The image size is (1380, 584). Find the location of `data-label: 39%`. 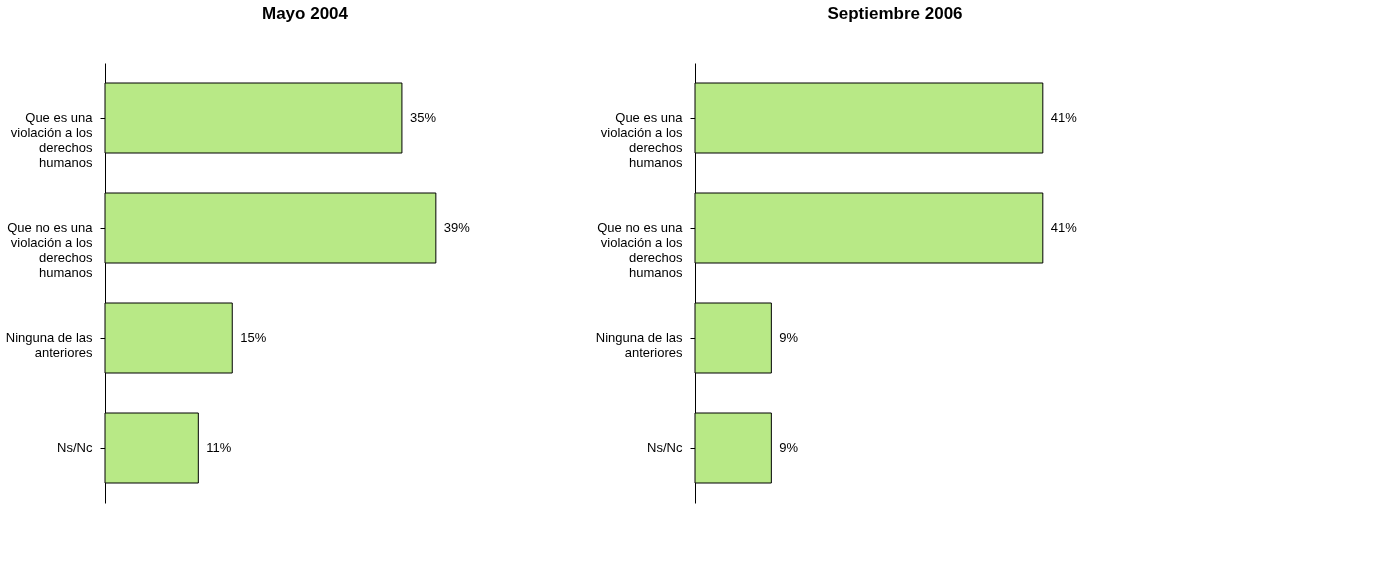

data-label: 39% is located at coordinates (457, 227).